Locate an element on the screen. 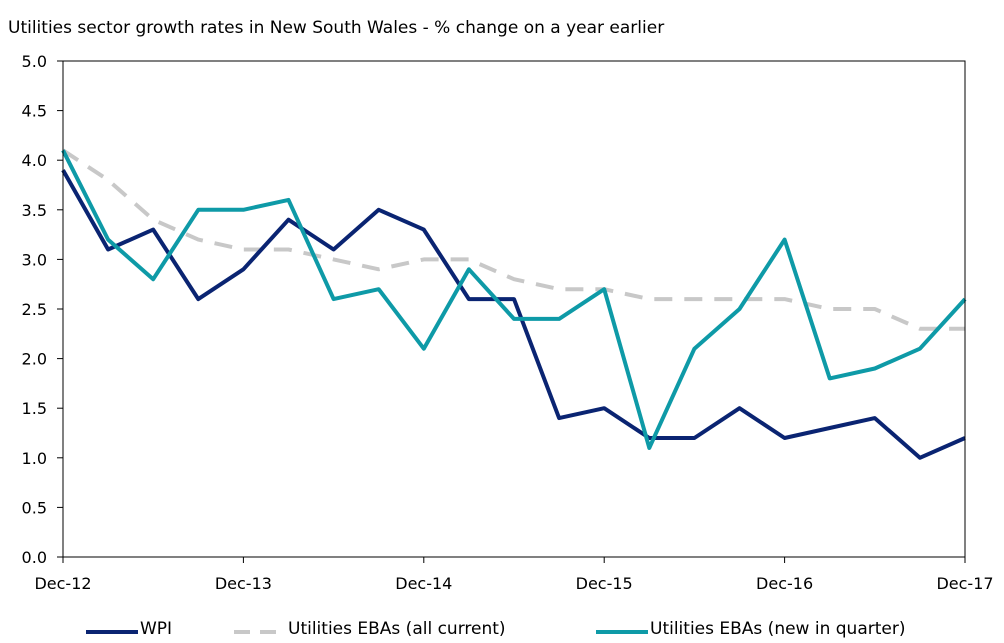 The width and height of the screenshot is (1004, 643). y-tick-label: 4.0 is located at coordinates (34, 160).